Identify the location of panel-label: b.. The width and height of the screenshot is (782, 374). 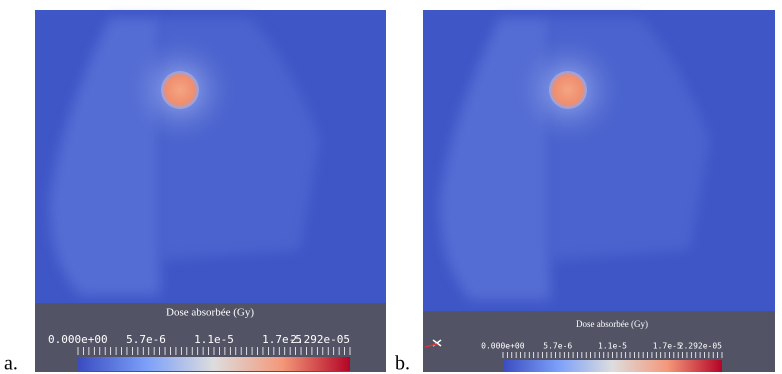
(402, 363).